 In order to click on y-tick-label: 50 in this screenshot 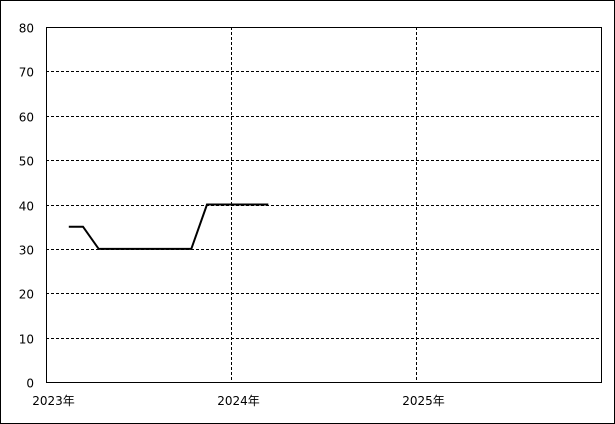, I will do `click(26, 162)`.